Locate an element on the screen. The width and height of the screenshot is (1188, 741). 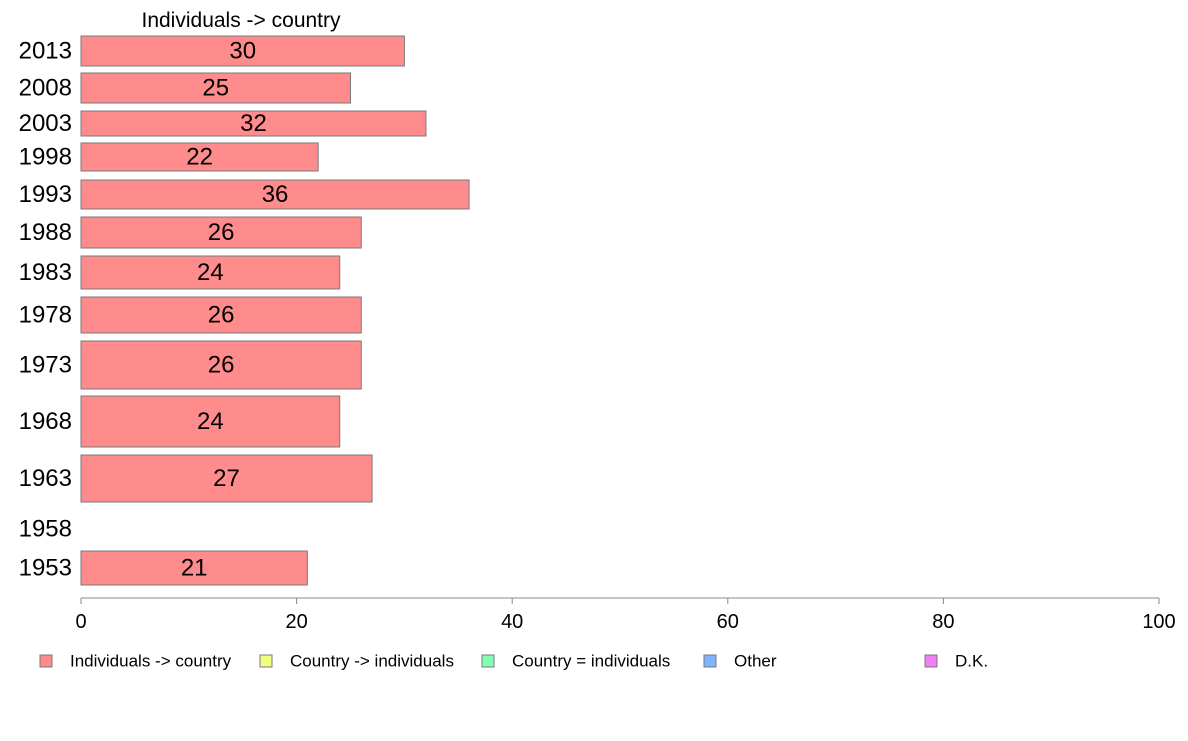
data-label: 27 is located at coordinates (226, 478).